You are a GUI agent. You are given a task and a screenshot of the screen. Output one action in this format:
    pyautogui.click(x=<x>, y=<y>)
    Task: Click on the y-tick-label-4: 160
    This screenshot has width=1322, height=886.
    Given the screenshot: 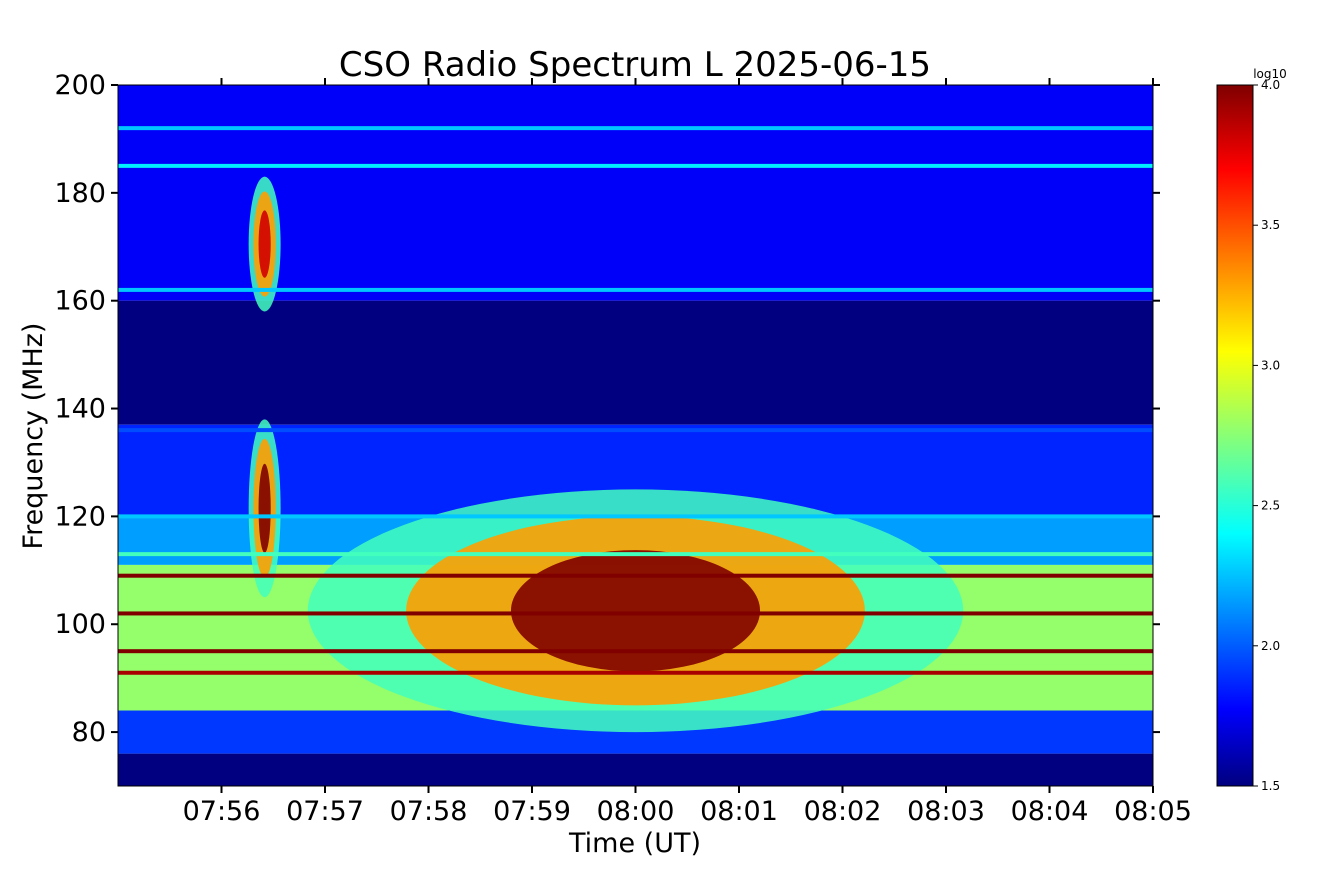 What is the action you would take?
    pyautogui.click(x=80, y=301)
    